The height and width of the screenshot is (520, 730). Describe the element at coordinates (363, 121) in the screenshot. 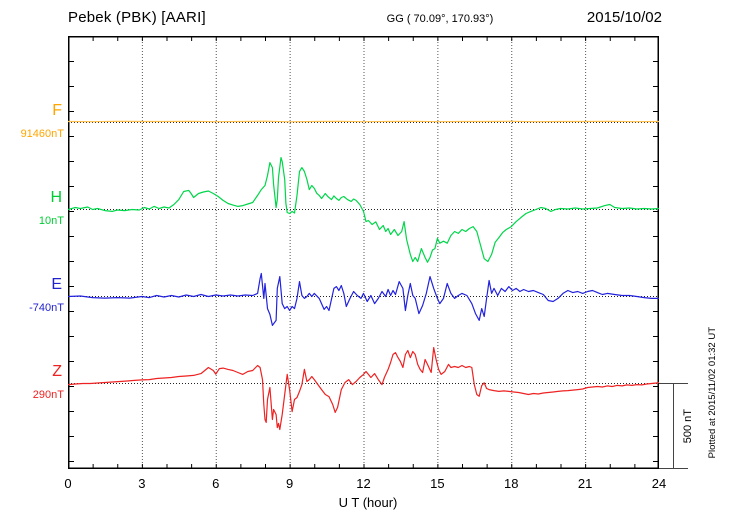

I see `trace-F` at that location.